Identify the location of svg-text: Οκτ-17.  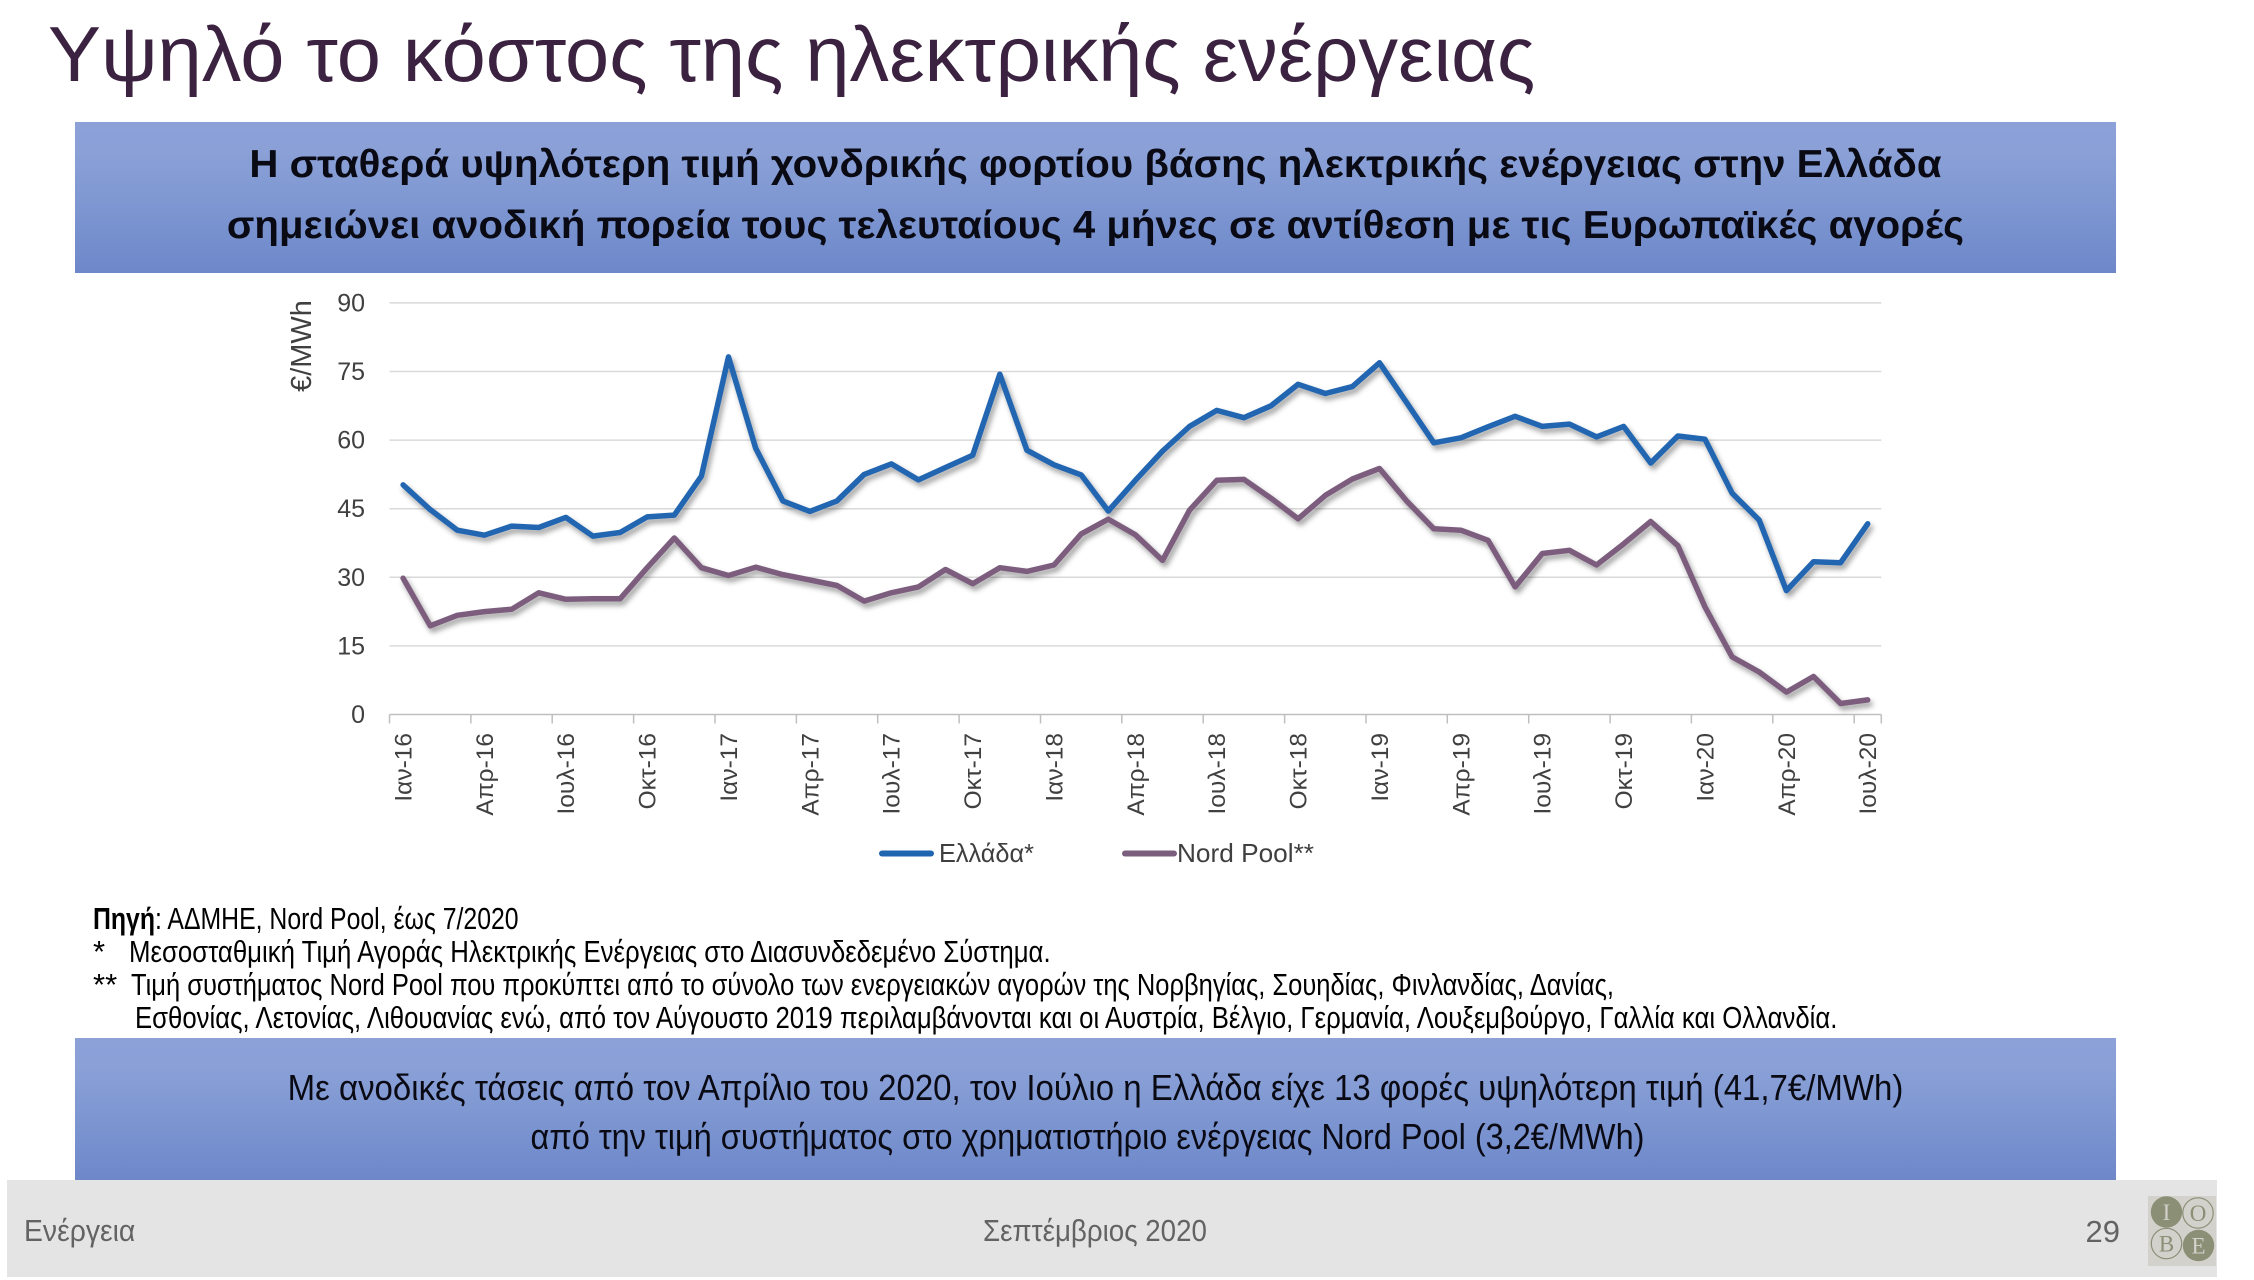
(973, 771).